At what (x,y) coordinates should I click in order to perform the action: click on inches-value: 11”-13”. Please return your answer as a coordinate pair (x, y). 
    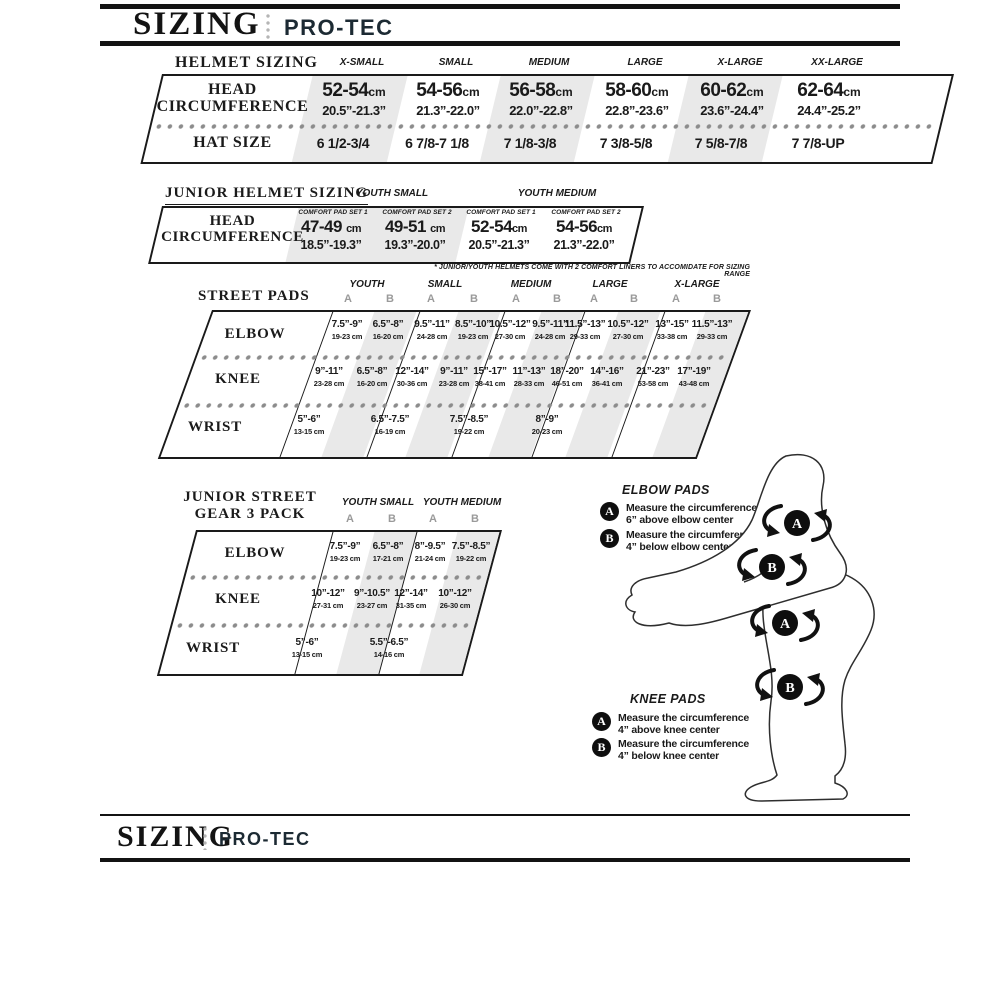
    Looking at the image, I should click on (529, 371).